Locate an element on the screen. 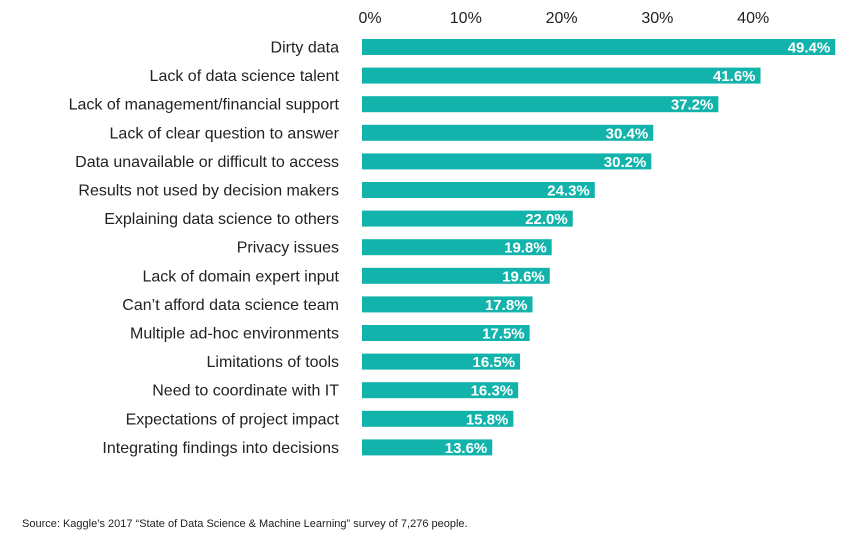 Image resolution: width=848 pixels, height=544 pixels. data-label: 22.0% is located at coordinates (546, 219).